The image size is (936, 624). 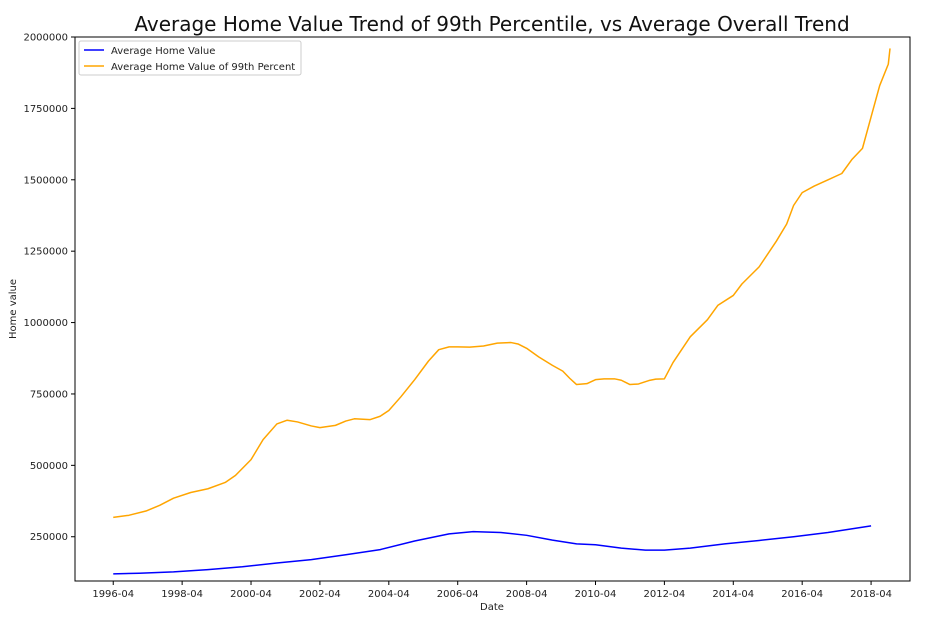 I want to click on y-tick-label: 250000, so click(x=49, y=537).